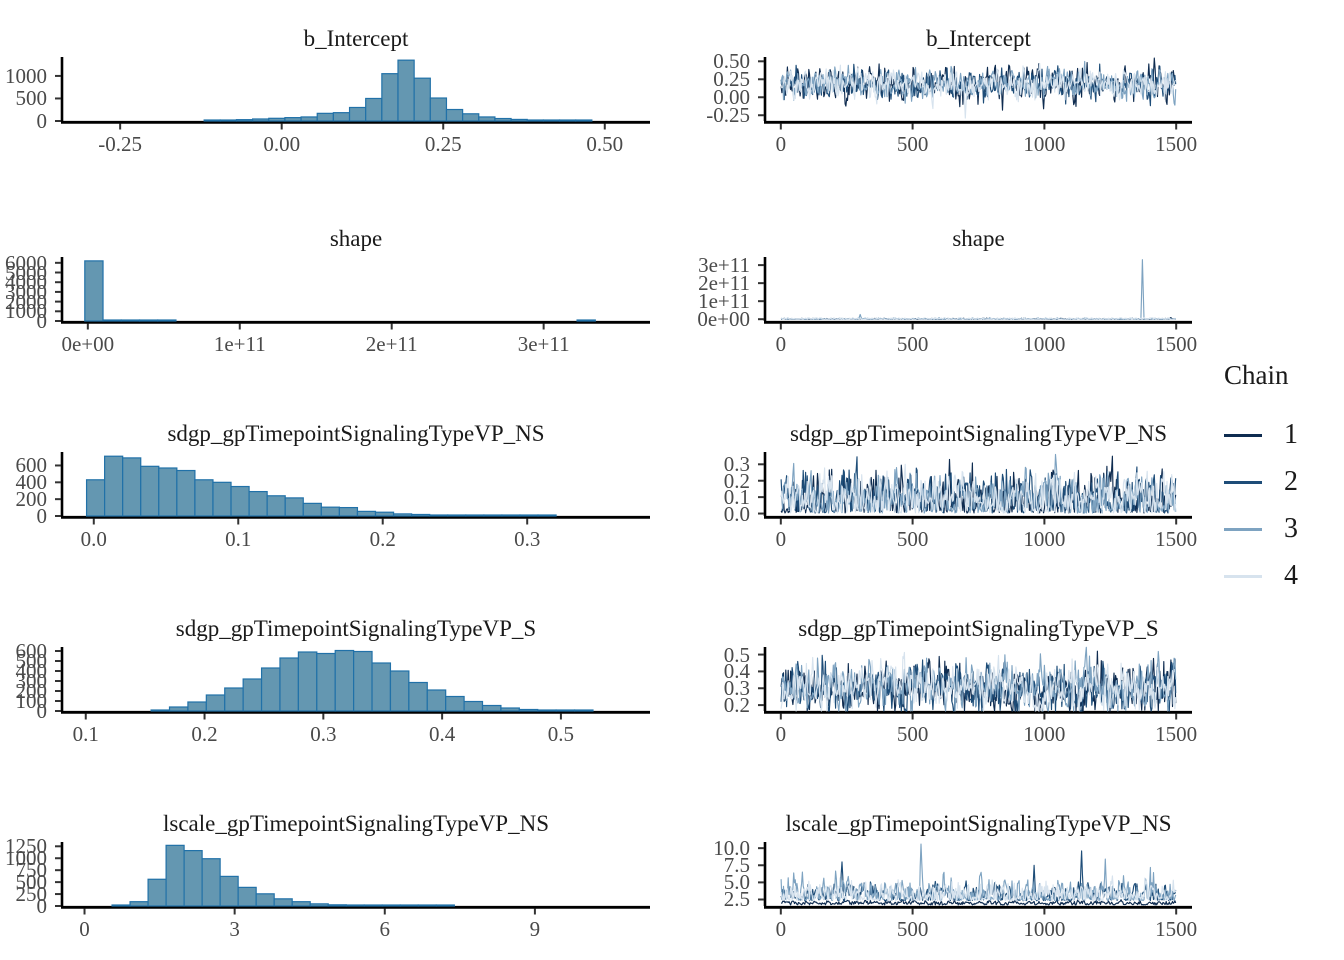  What do you see at coordinates (1291, 481) in the screenshot?
I see `legend-label: 2` at bounding box center [1291, 481].